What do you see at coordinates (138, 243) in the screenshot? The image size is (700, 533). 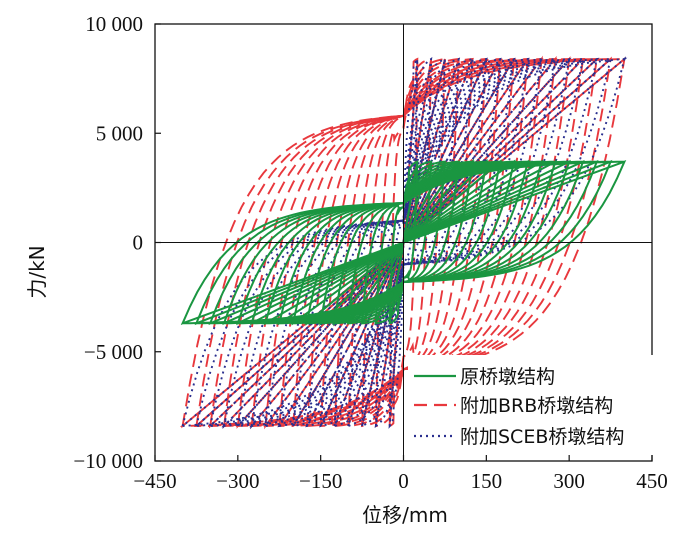 I see `y-tick-label: 0` at bounding box center [138, 243].